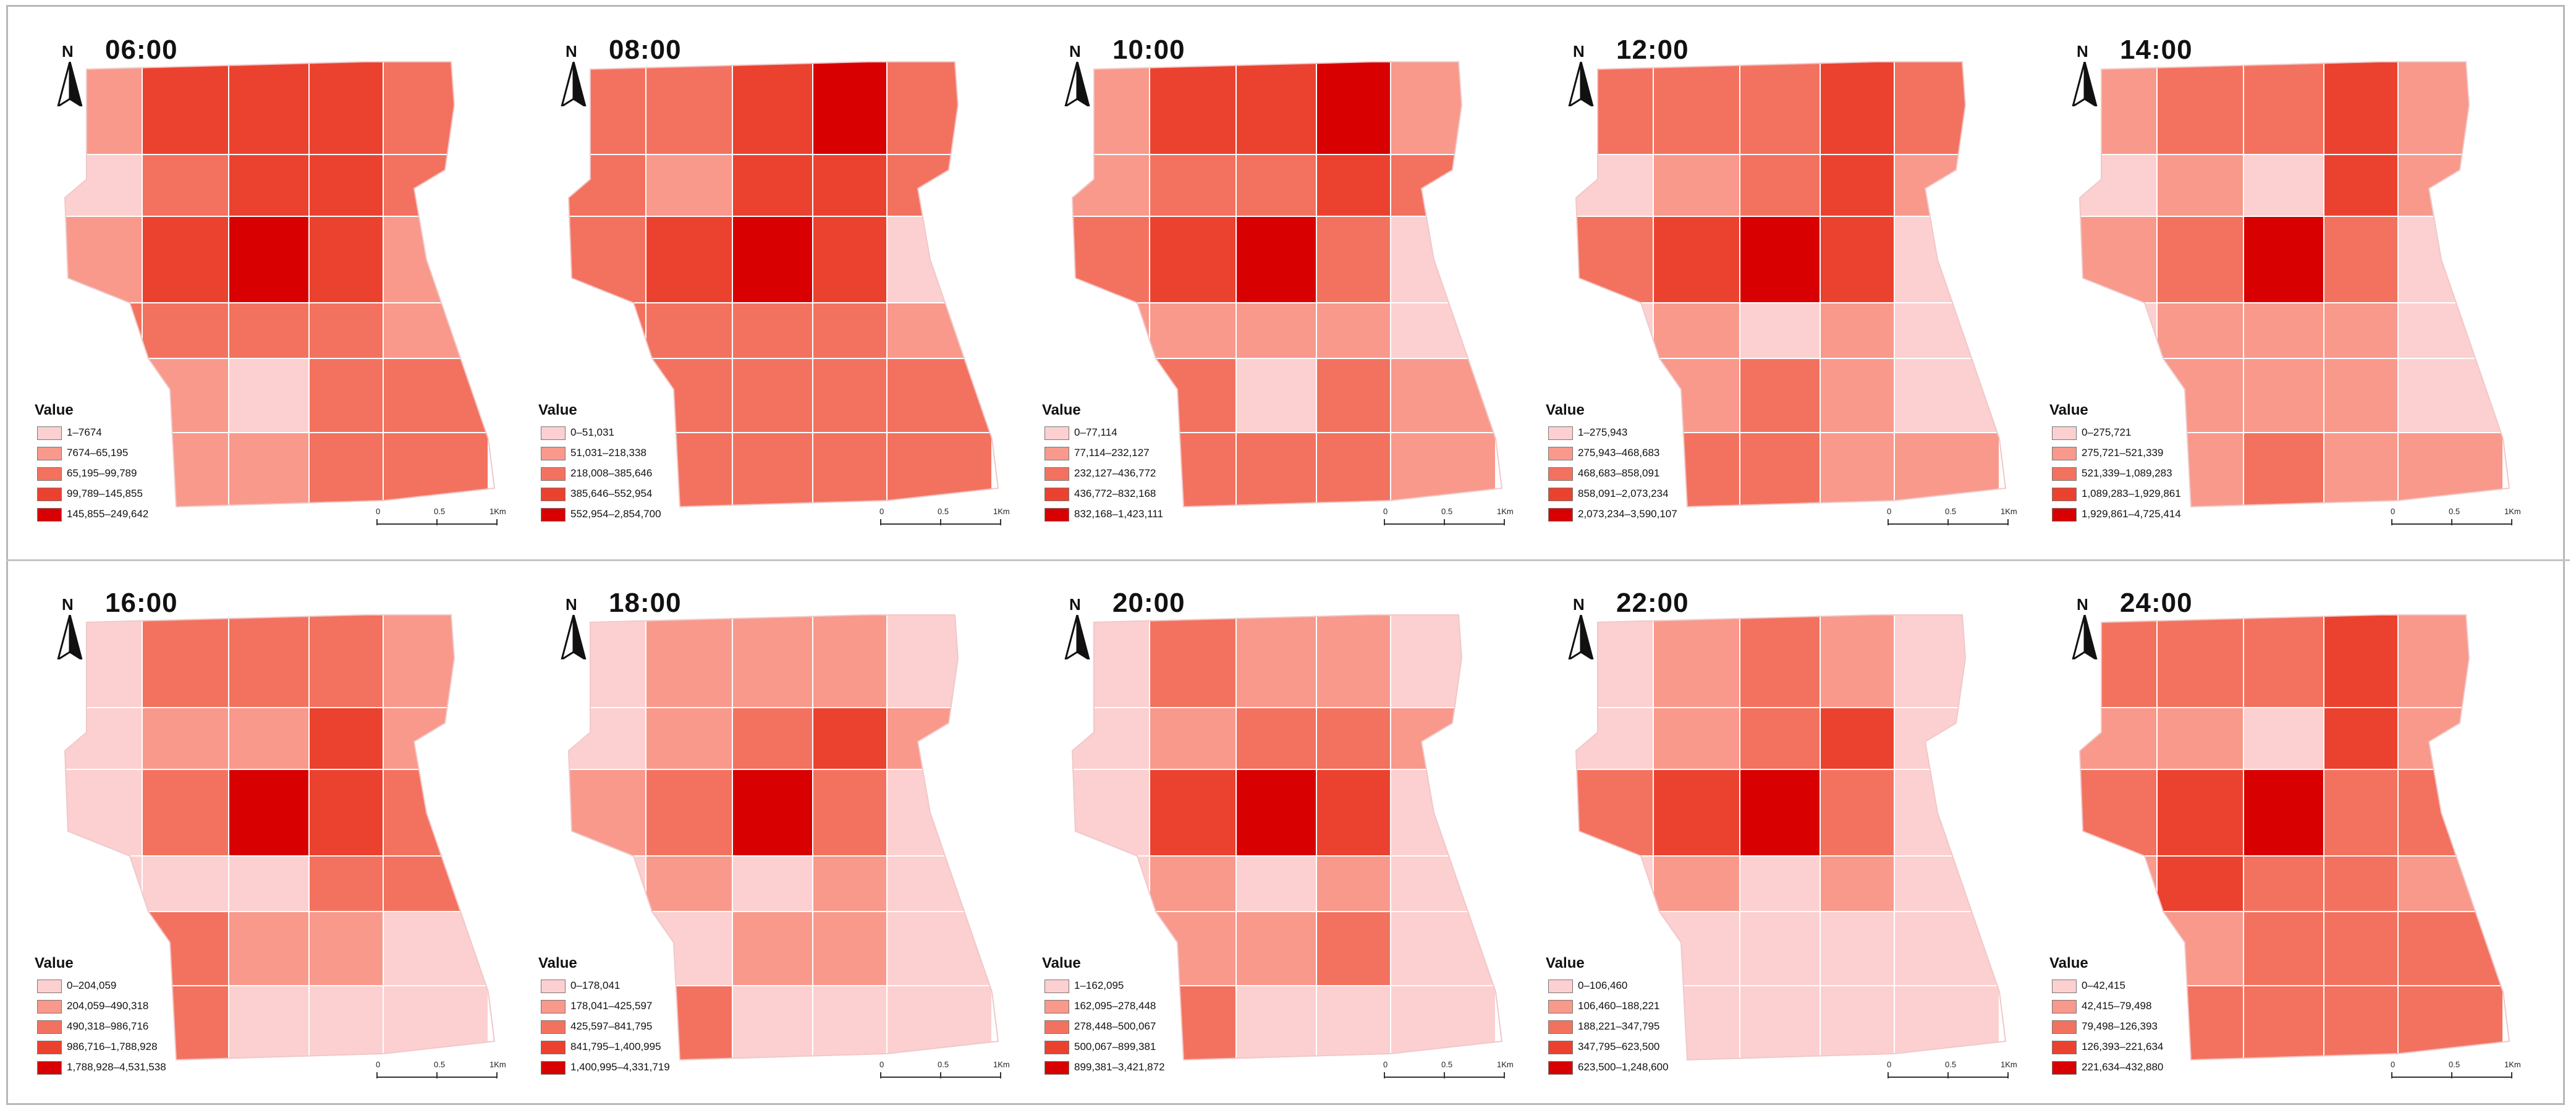  Describe the element at coordinates (1353, 948) in the screenshot. I see `district-cell-r4-c3` at that location.